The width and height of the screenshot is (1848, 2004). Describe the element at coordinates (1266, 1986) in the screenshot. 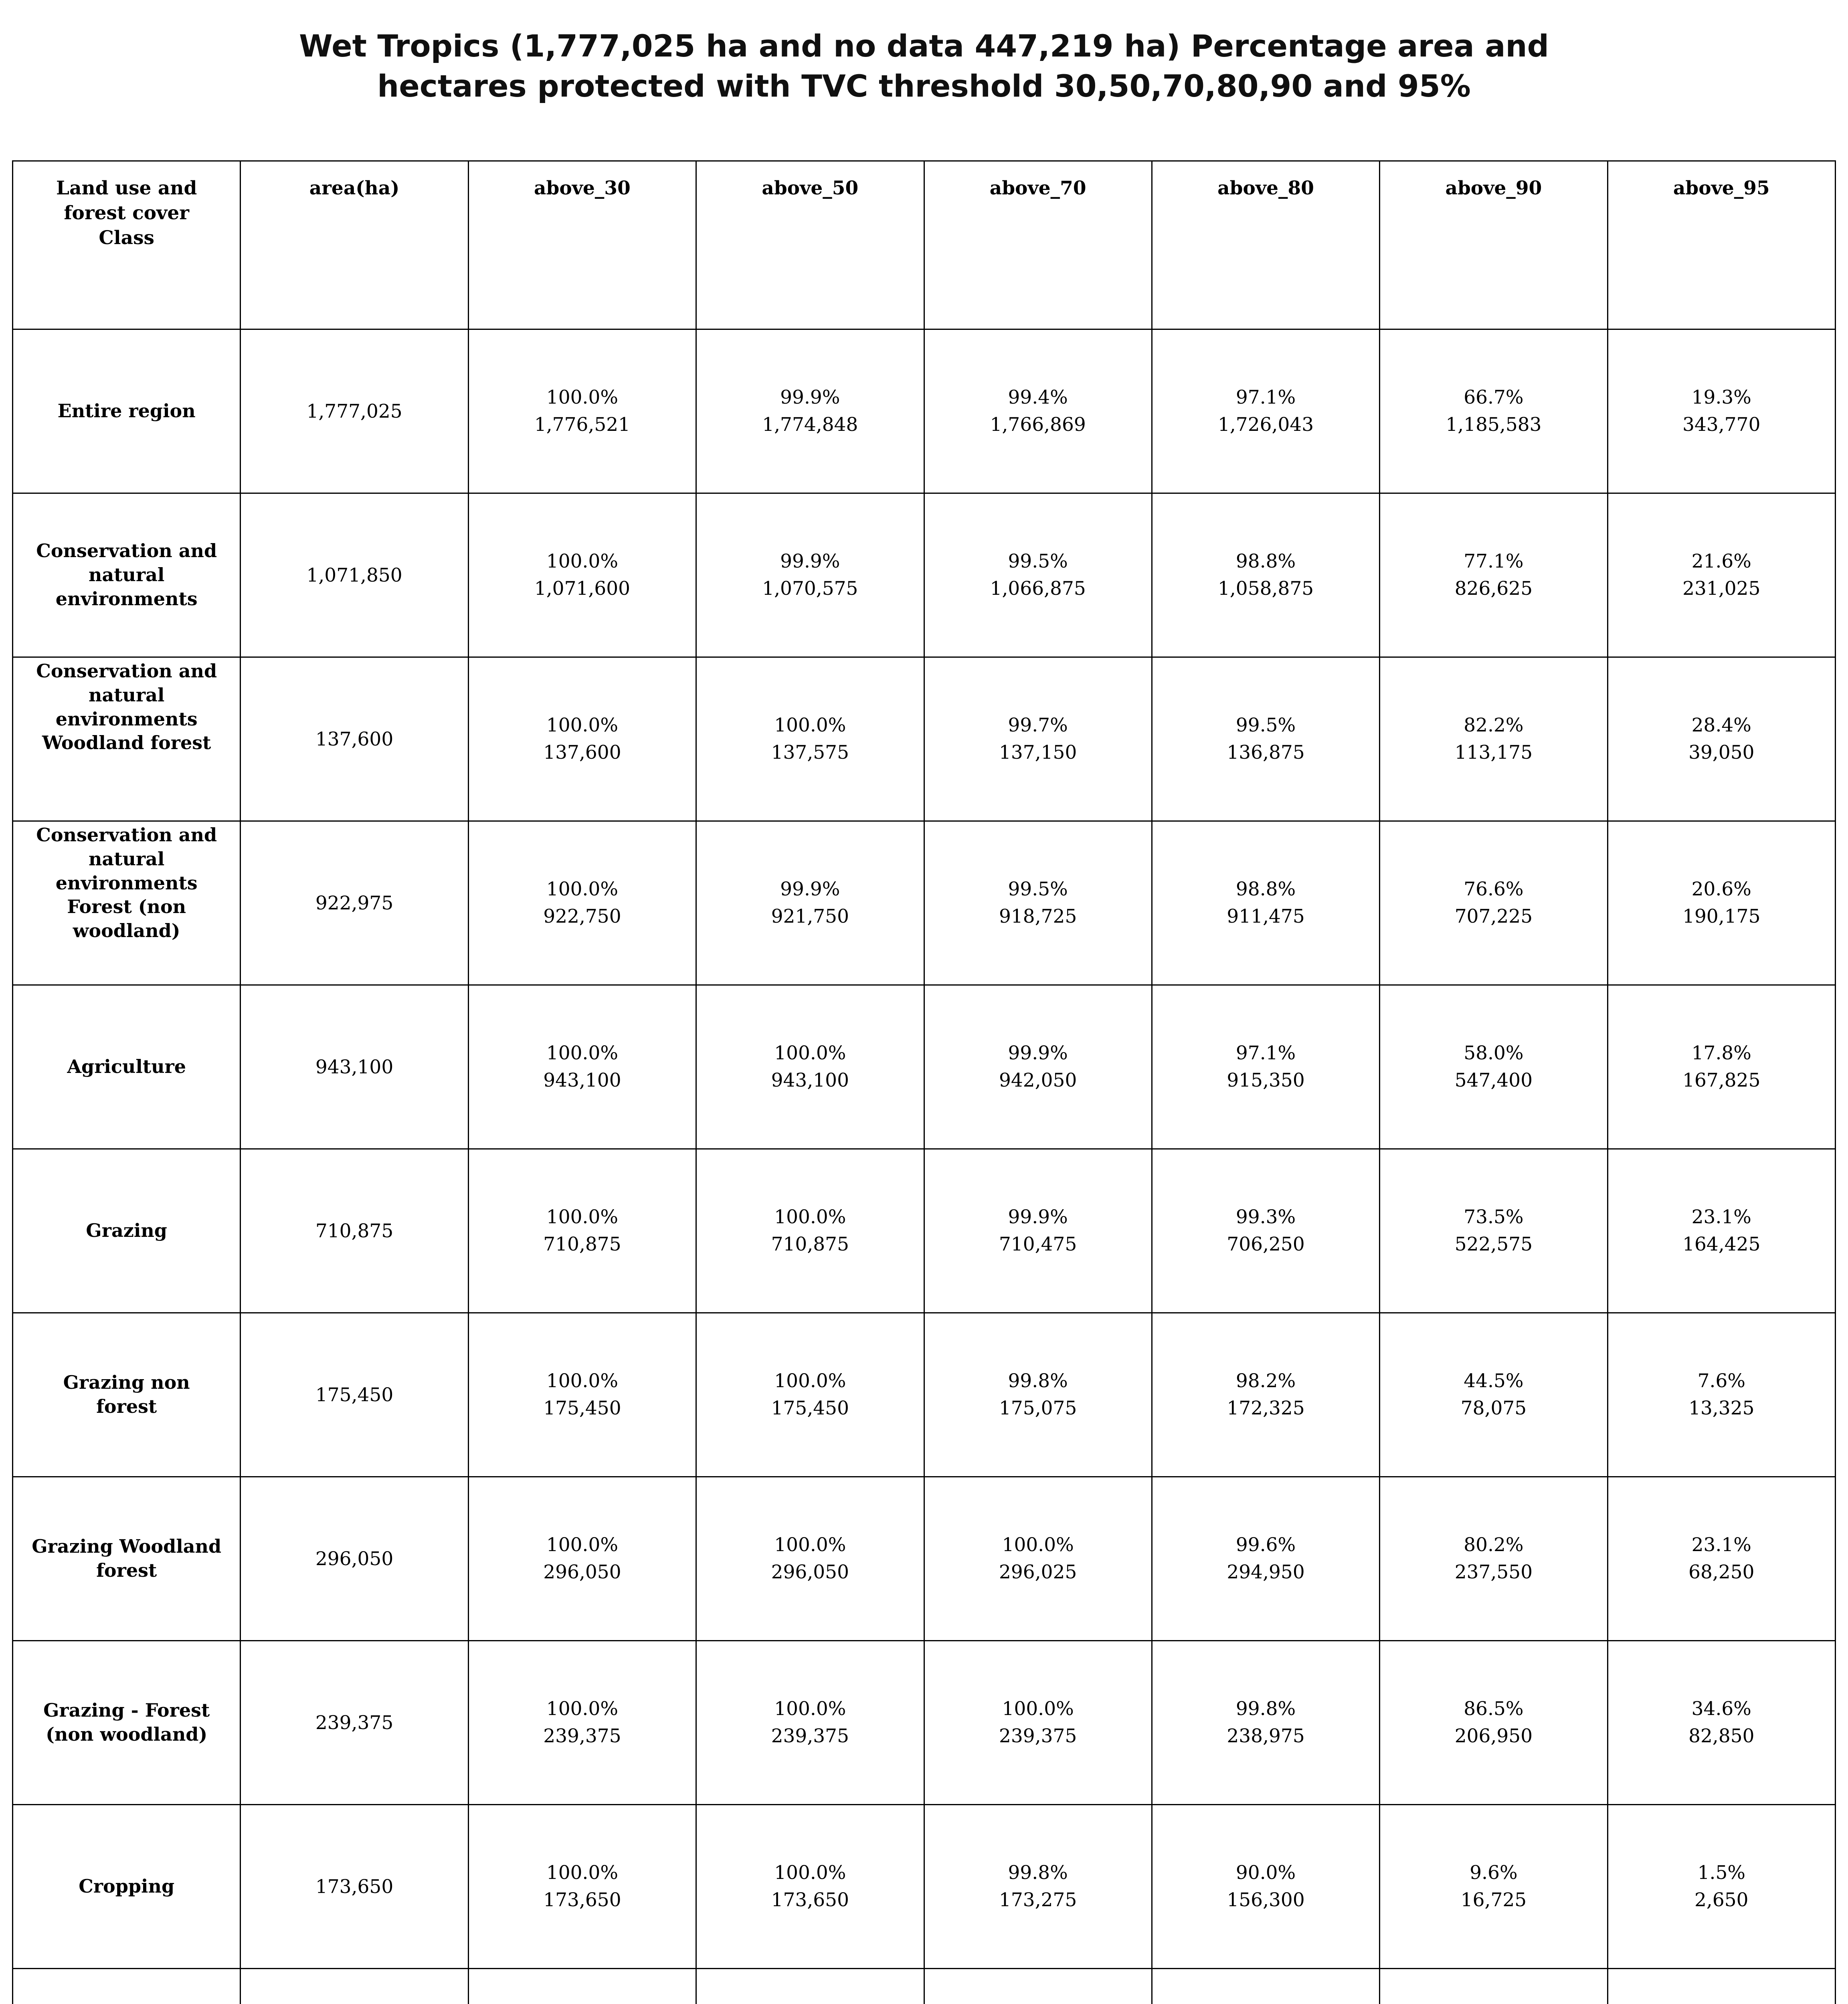

I see `data-cell: 90.1%52,750` at that location.